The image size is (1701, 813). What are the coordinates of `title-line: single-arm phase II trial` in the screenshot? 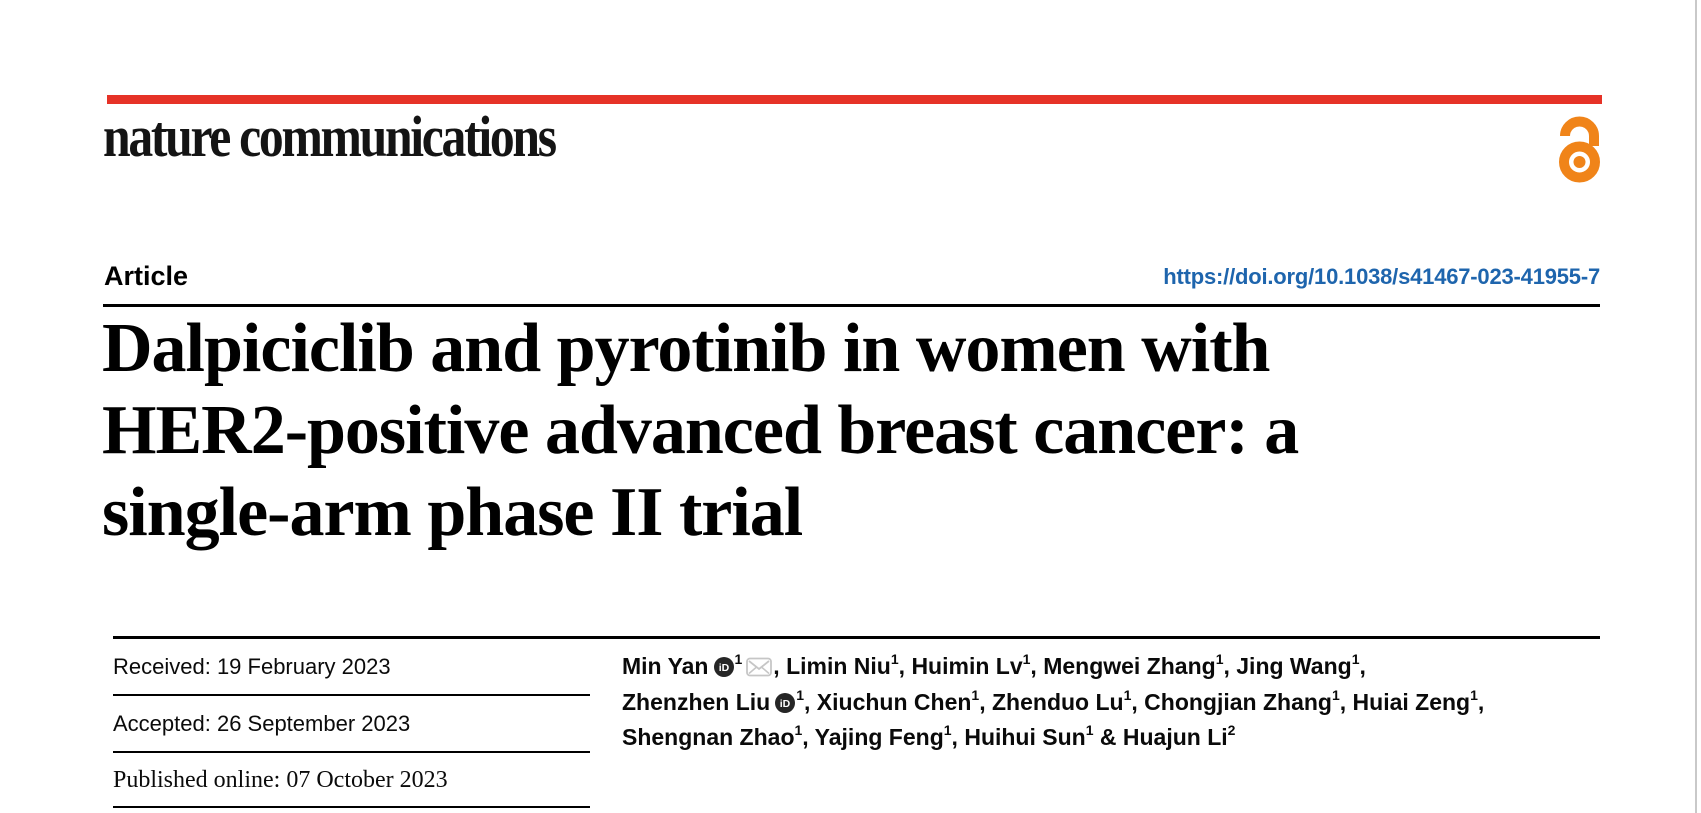 It's located at (452, 512).